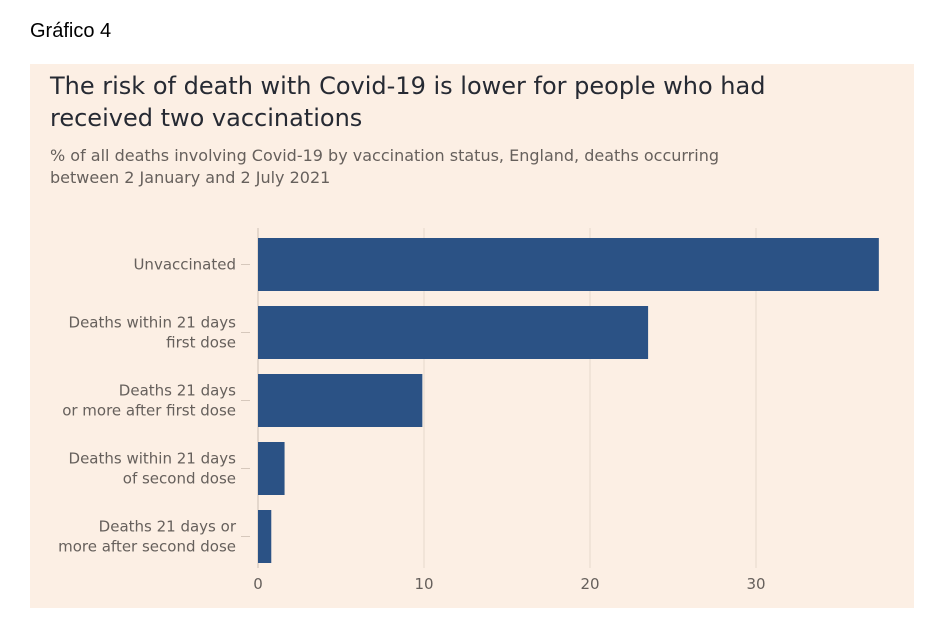 Image resolution: width=946 pixels, height=632 pixels. Describe the element at coordinates (149, 411) in the screenshot. I see `category-label: or more after first dose` at that location.